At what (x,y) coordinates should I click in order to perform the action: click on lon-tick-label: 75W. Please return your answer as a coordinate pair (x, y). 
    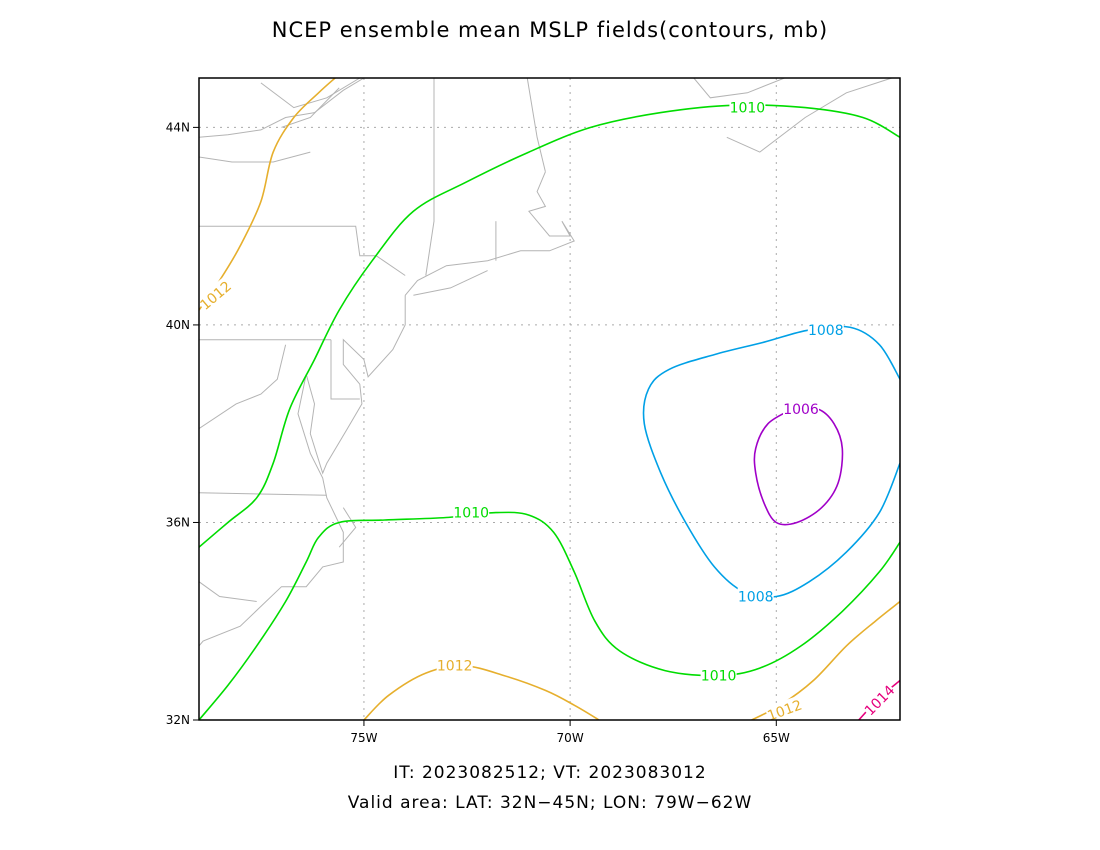
    Looking at the image, I should click on (363, 738).